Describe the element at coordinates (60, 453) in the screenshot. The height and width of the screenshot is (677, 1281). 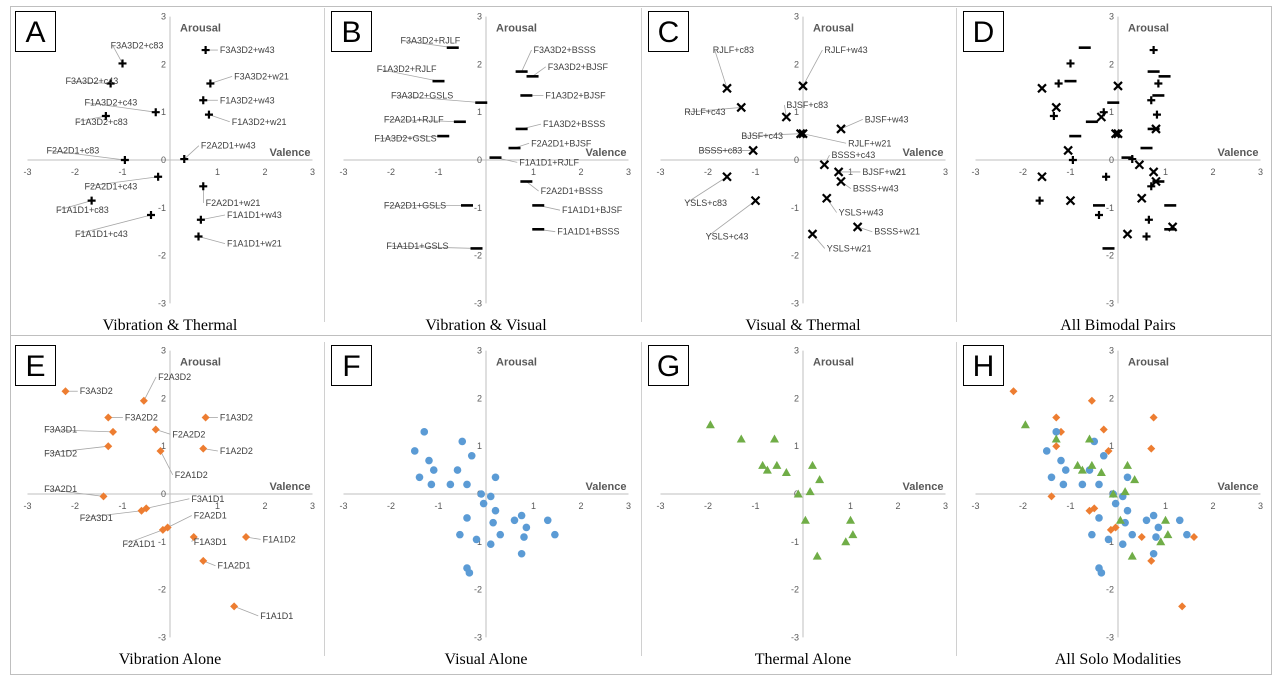
I see `data-label: F3A1D2` at that location.